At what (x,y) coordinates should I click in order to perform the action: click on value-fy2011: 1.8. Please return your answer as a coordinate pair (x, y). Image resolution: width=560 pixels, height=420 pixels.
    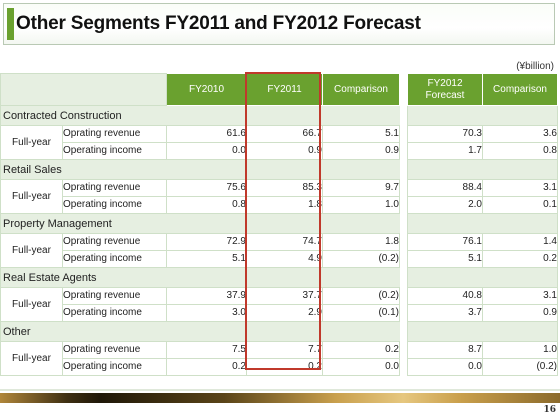
    Looking at the image, I should click on (284, 205).